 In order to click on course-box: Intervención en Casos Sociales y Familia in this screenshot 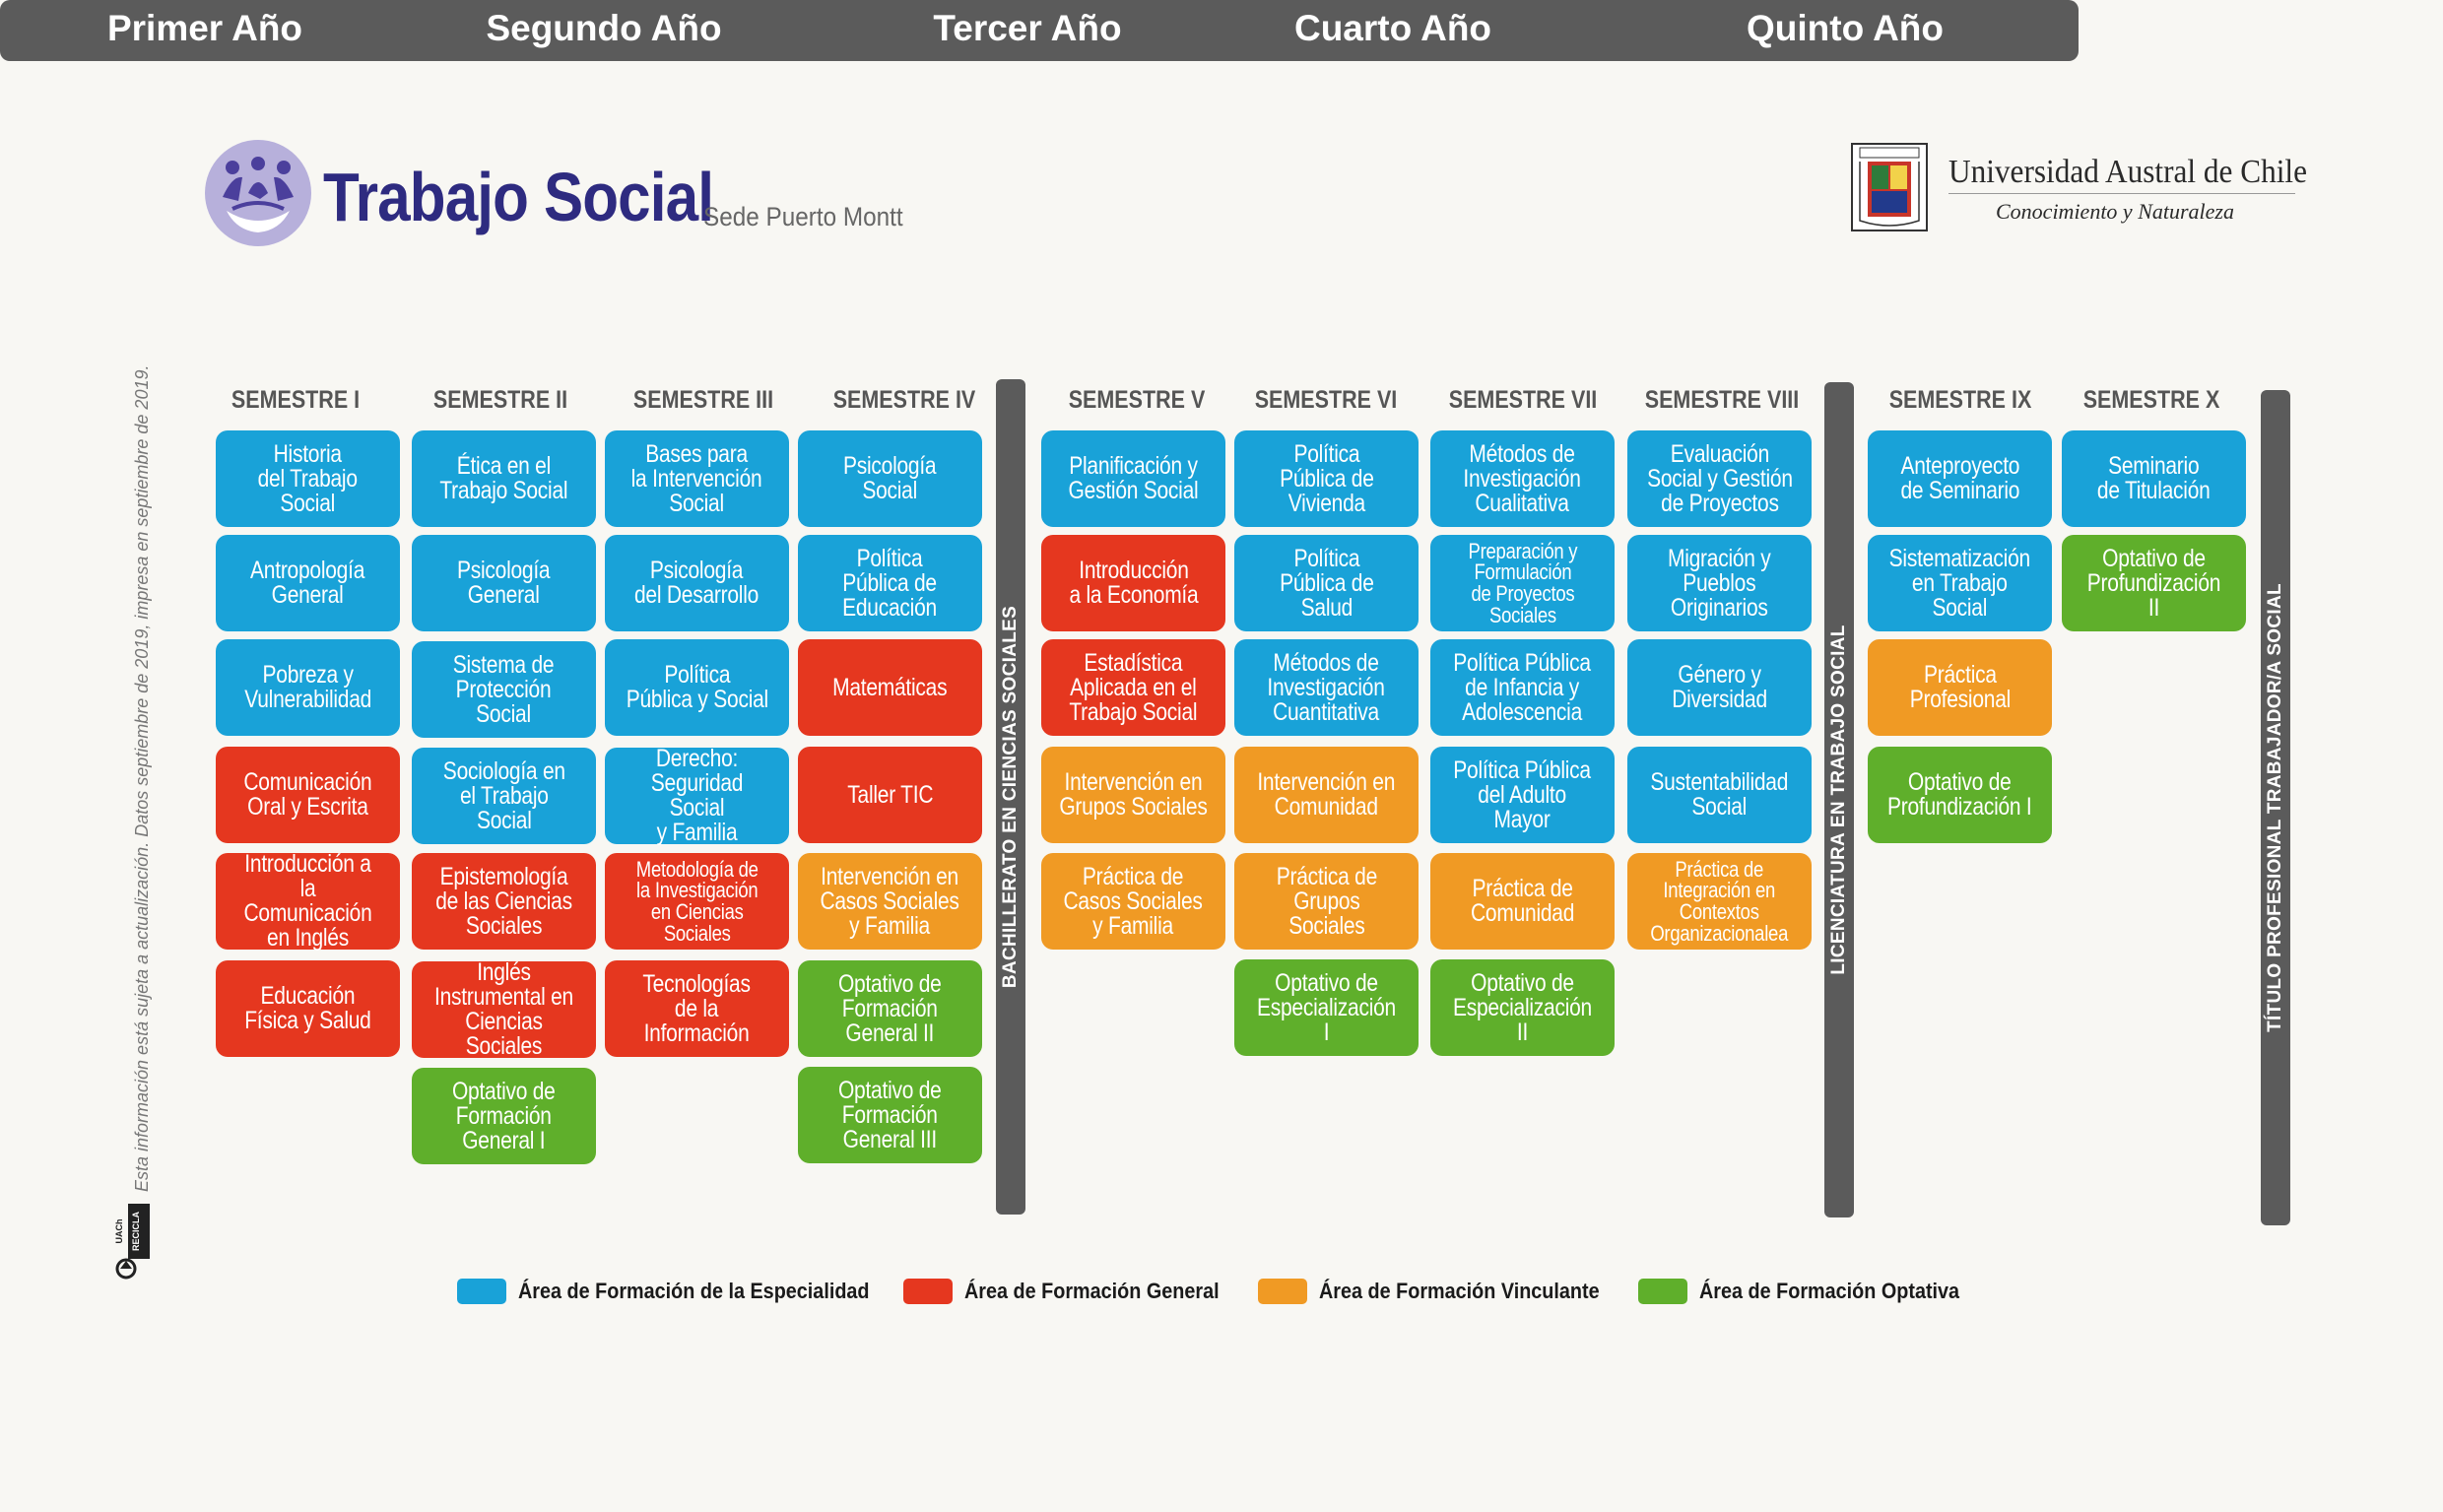, I will do `click(890, 901)`.